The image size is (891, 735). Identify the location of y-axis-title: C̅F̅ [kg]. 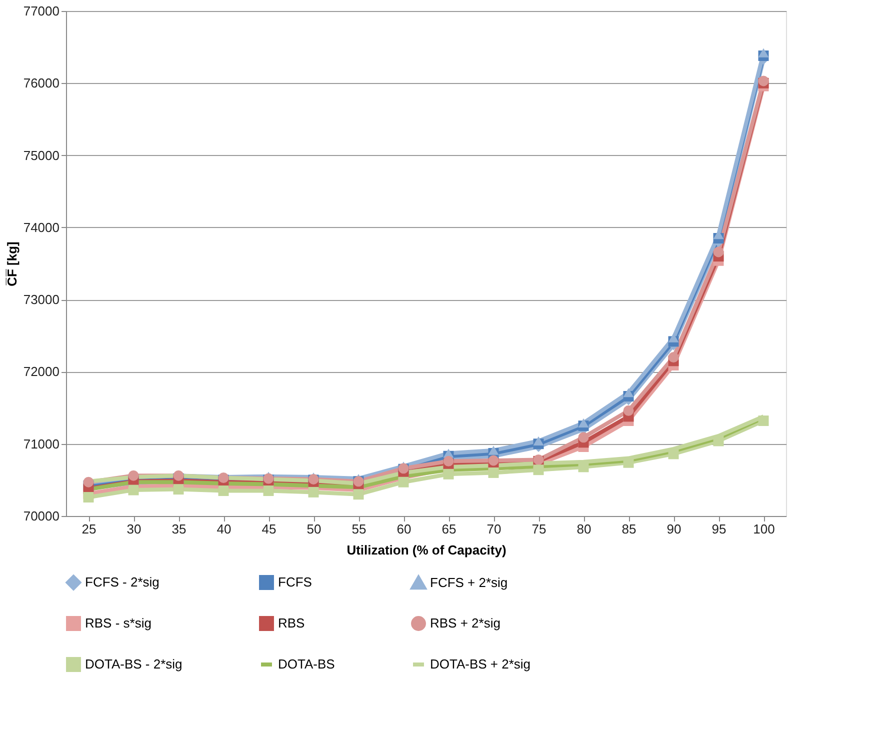
(12, 264).